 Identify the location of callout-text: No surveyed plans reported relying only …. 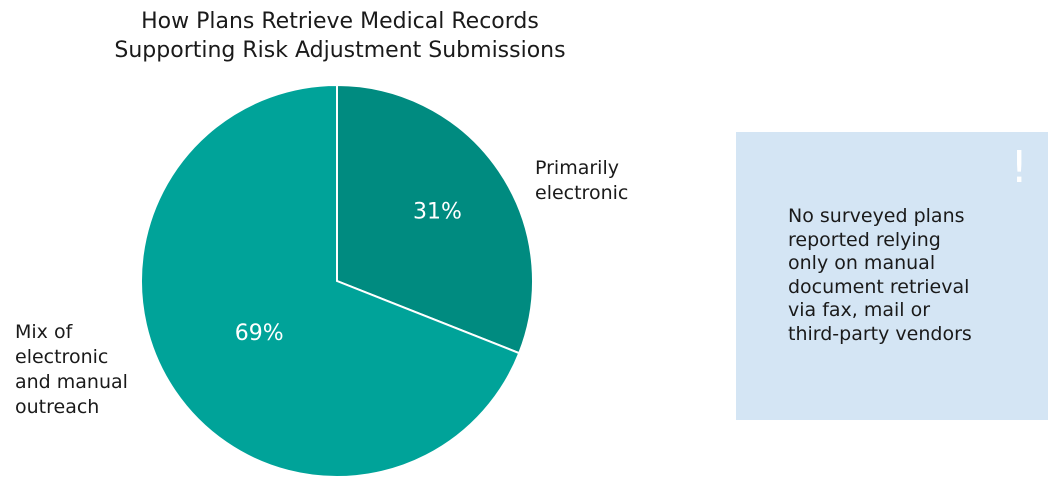
(913, 275).